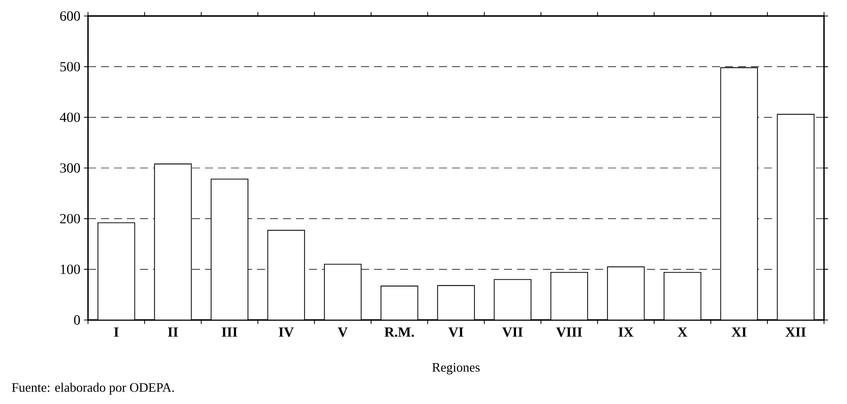 The image size is (847, 404). I want to click on x-tick-label: II, so click(173, 332).